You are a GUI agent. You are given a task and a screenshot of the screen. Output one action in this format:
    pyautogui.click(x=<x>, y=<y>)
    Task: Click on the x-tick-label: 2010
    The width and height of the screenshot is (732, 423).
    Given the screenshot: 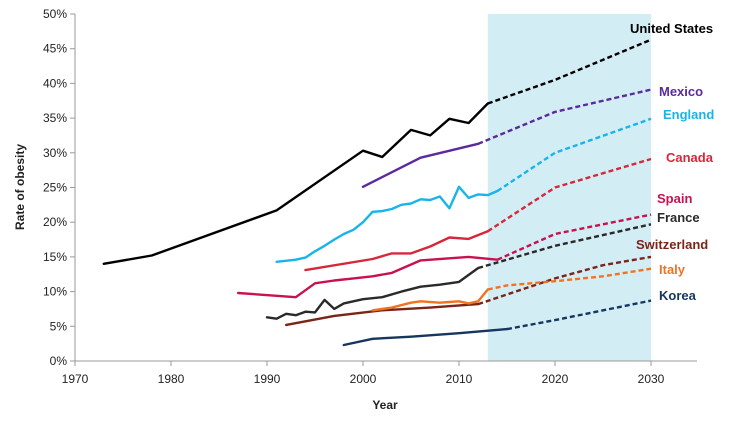 What is the action you would take?
    pyautogui.click(x=459, y=379)
    